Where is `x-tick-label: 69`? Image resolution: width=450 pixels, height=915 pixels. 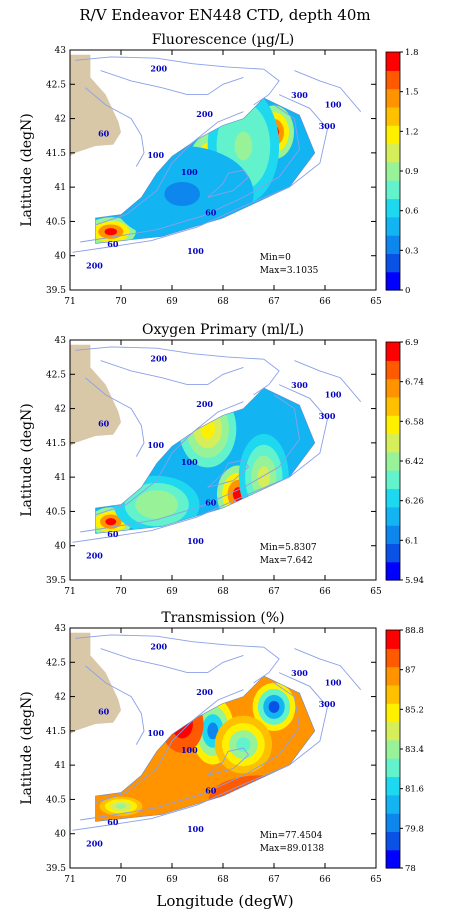
x-tick-label: 69 is located at coordinates (172, 302).